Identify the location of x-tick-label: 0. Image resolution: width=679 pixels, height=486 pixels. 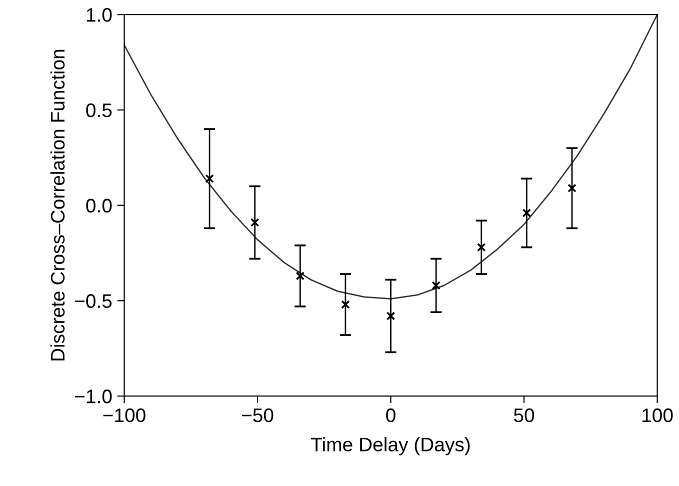
(391, 415).